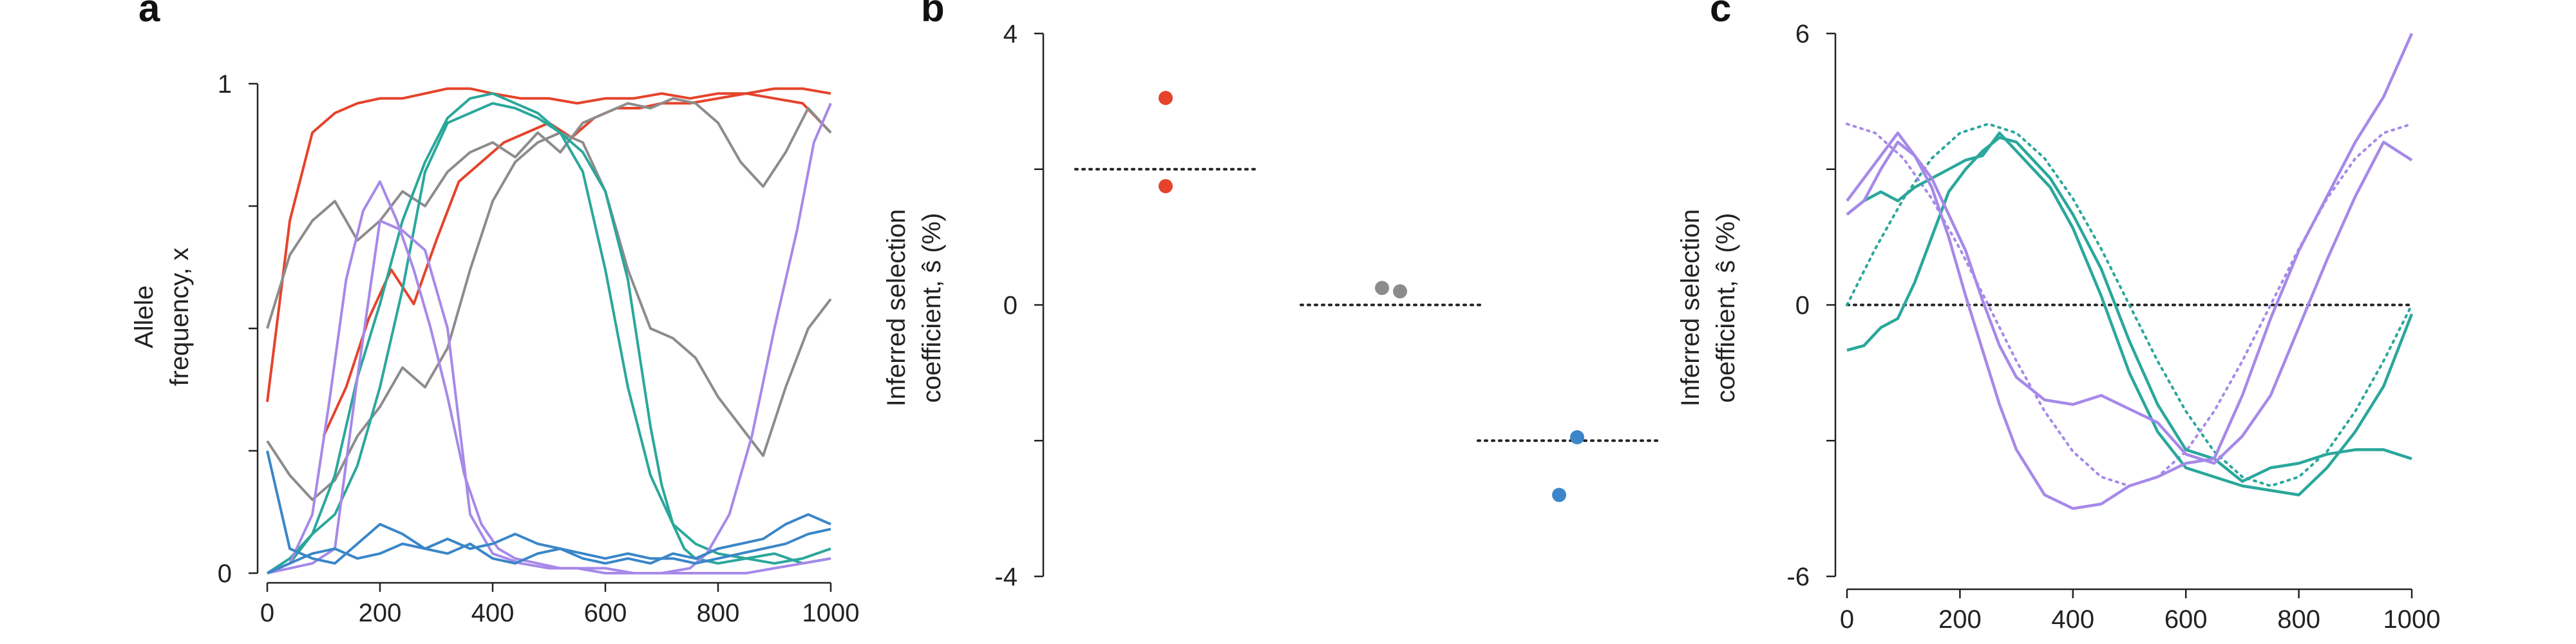 This screenshot has height=644, width=2576. What do you see at coordinates (1726, 308) in the screenshot?
I see `panel-c-ylabel-line2: coefficient, ŝ (%)` at bounding box center [1726, 308].